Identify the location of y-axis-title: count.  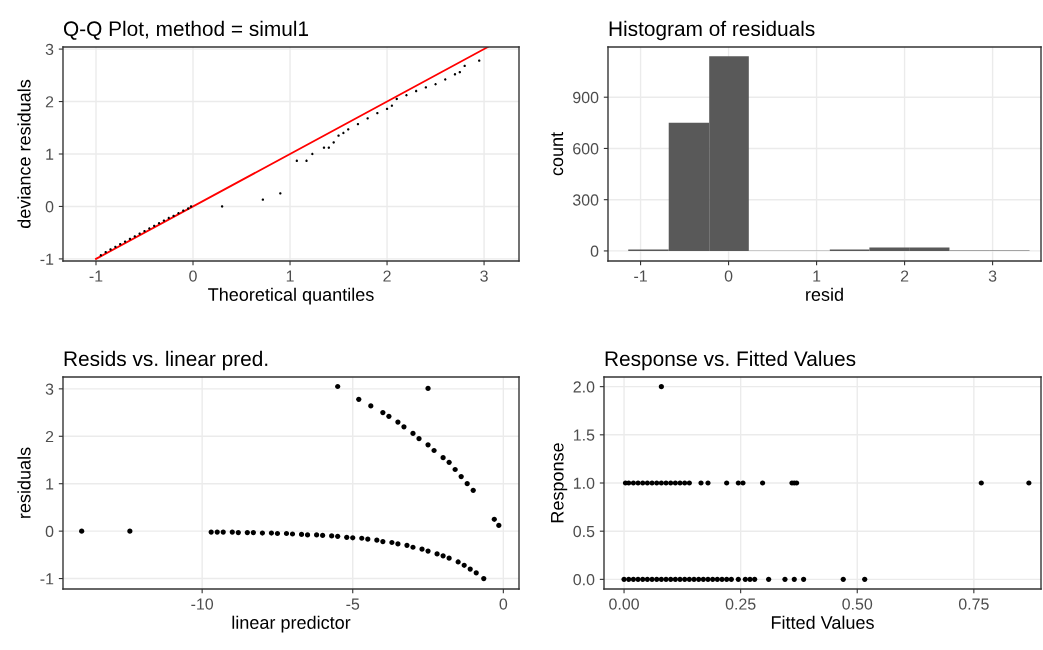
(557, 154).